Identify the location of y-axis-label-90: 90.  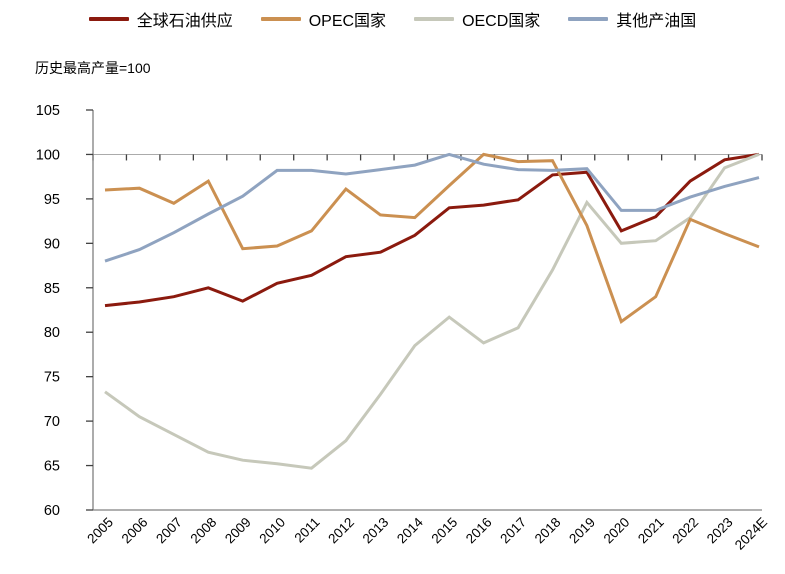
(52, 244).